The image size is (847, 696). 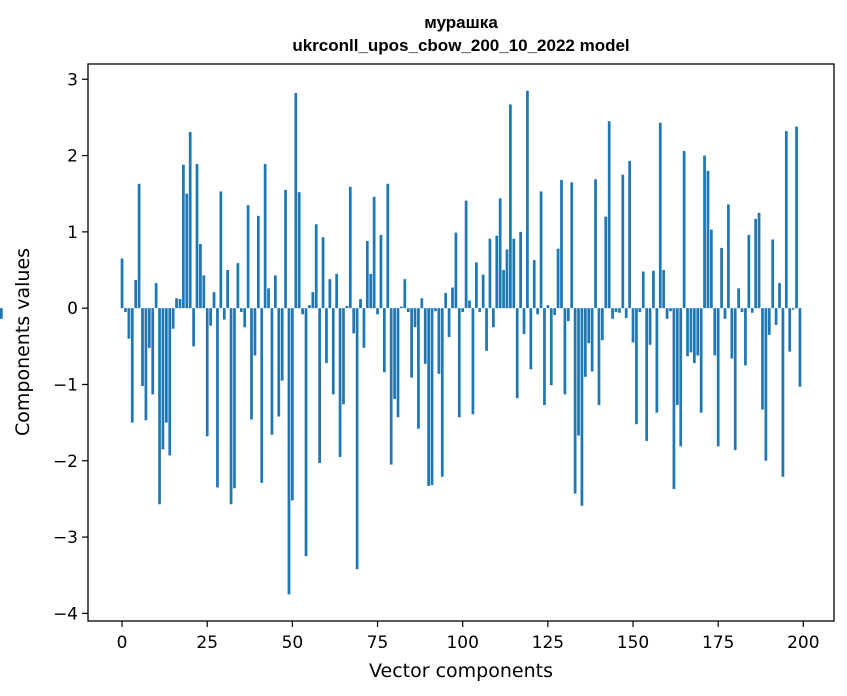 What do you see at coordinates (718, 643) in the screenshot?
I see `x-tick-label: 175` at bounding box center [718, 643].